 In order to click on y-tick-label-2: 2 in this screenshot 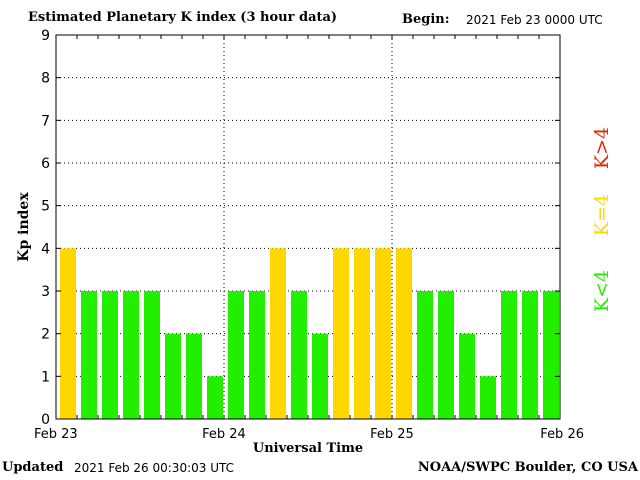, I will do `click(45, 335)`.